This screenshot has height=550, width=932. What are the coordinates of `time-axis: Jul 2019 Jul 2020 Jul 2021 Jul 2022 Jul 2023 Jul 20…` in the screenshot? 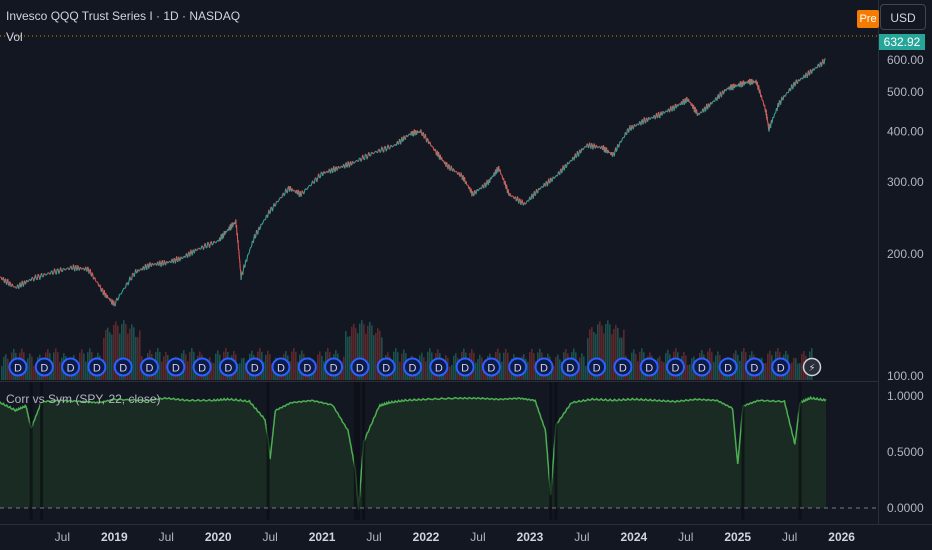 It's located at (466, 537).